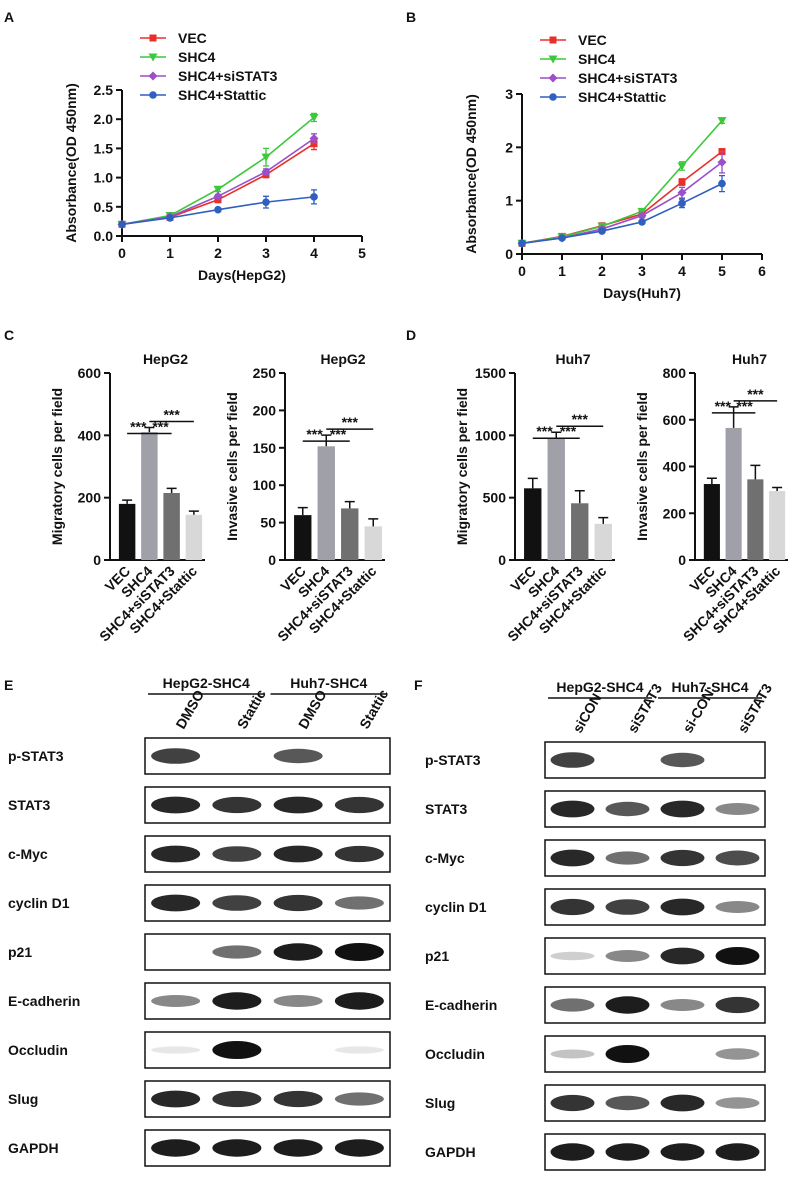 Image resolution: width=796 pixels, height=1203 pixels. Describe the element at coordinates (104, 148) in the screenshot. I see `y-tick-label: 1.5` at that location.